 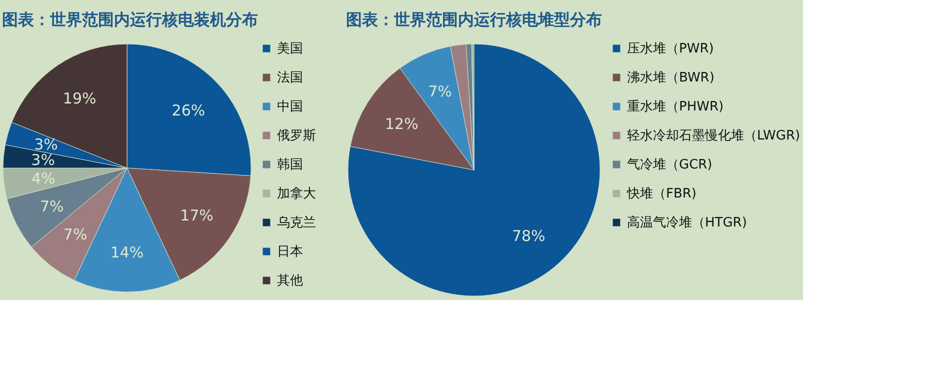 What do you see at coordinates (290, 165) in the screenshot?
I see `legend-label: 韩国` at bounding box center [290, 165].